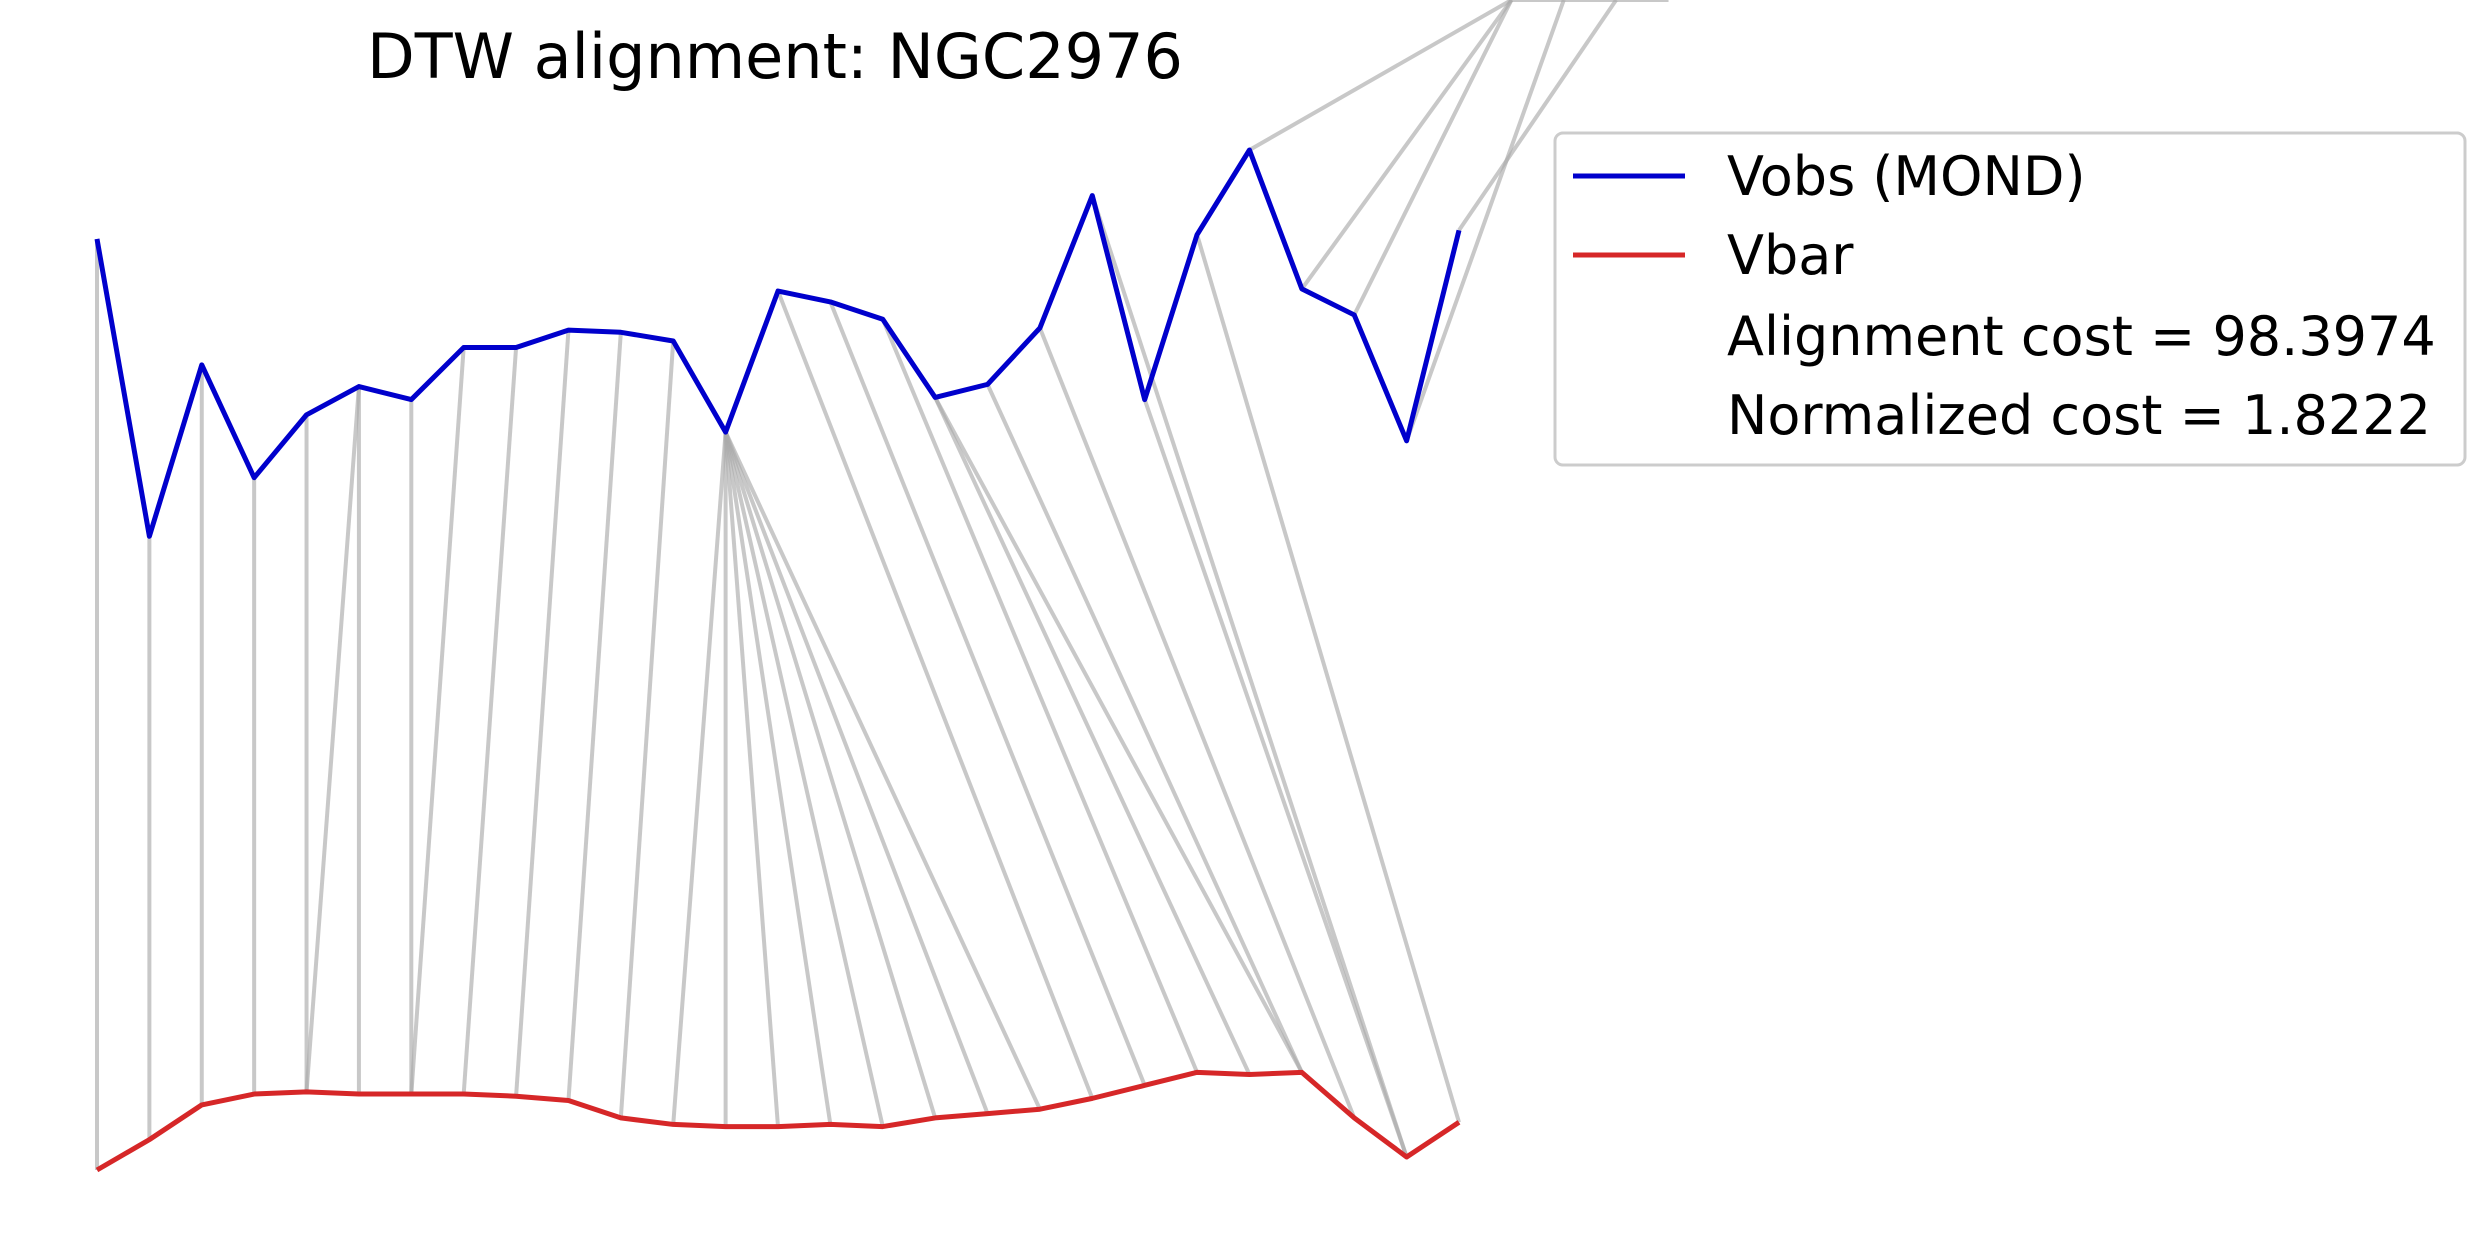 The width and height of the screenshot is (2480, 1243). I want to click on chart-title: DTW alignment: NGC2976, so click(775, 56).